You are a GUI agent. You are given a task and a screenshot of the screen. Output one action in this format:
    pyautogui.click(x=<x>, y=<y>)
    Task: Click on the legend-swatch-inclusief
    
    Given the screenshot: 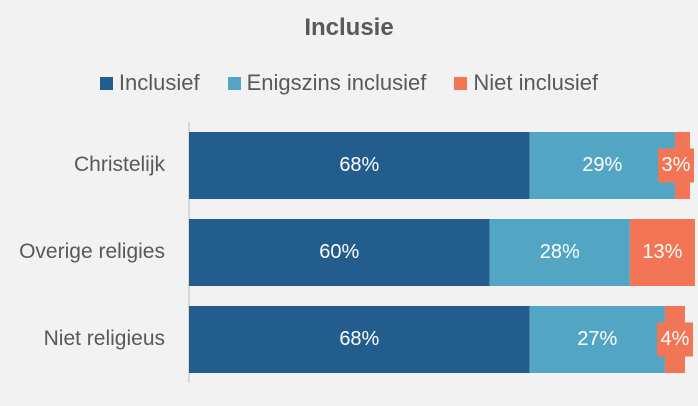 What is the action you would take?
    pyautogui.click(x=106, y=83)
    